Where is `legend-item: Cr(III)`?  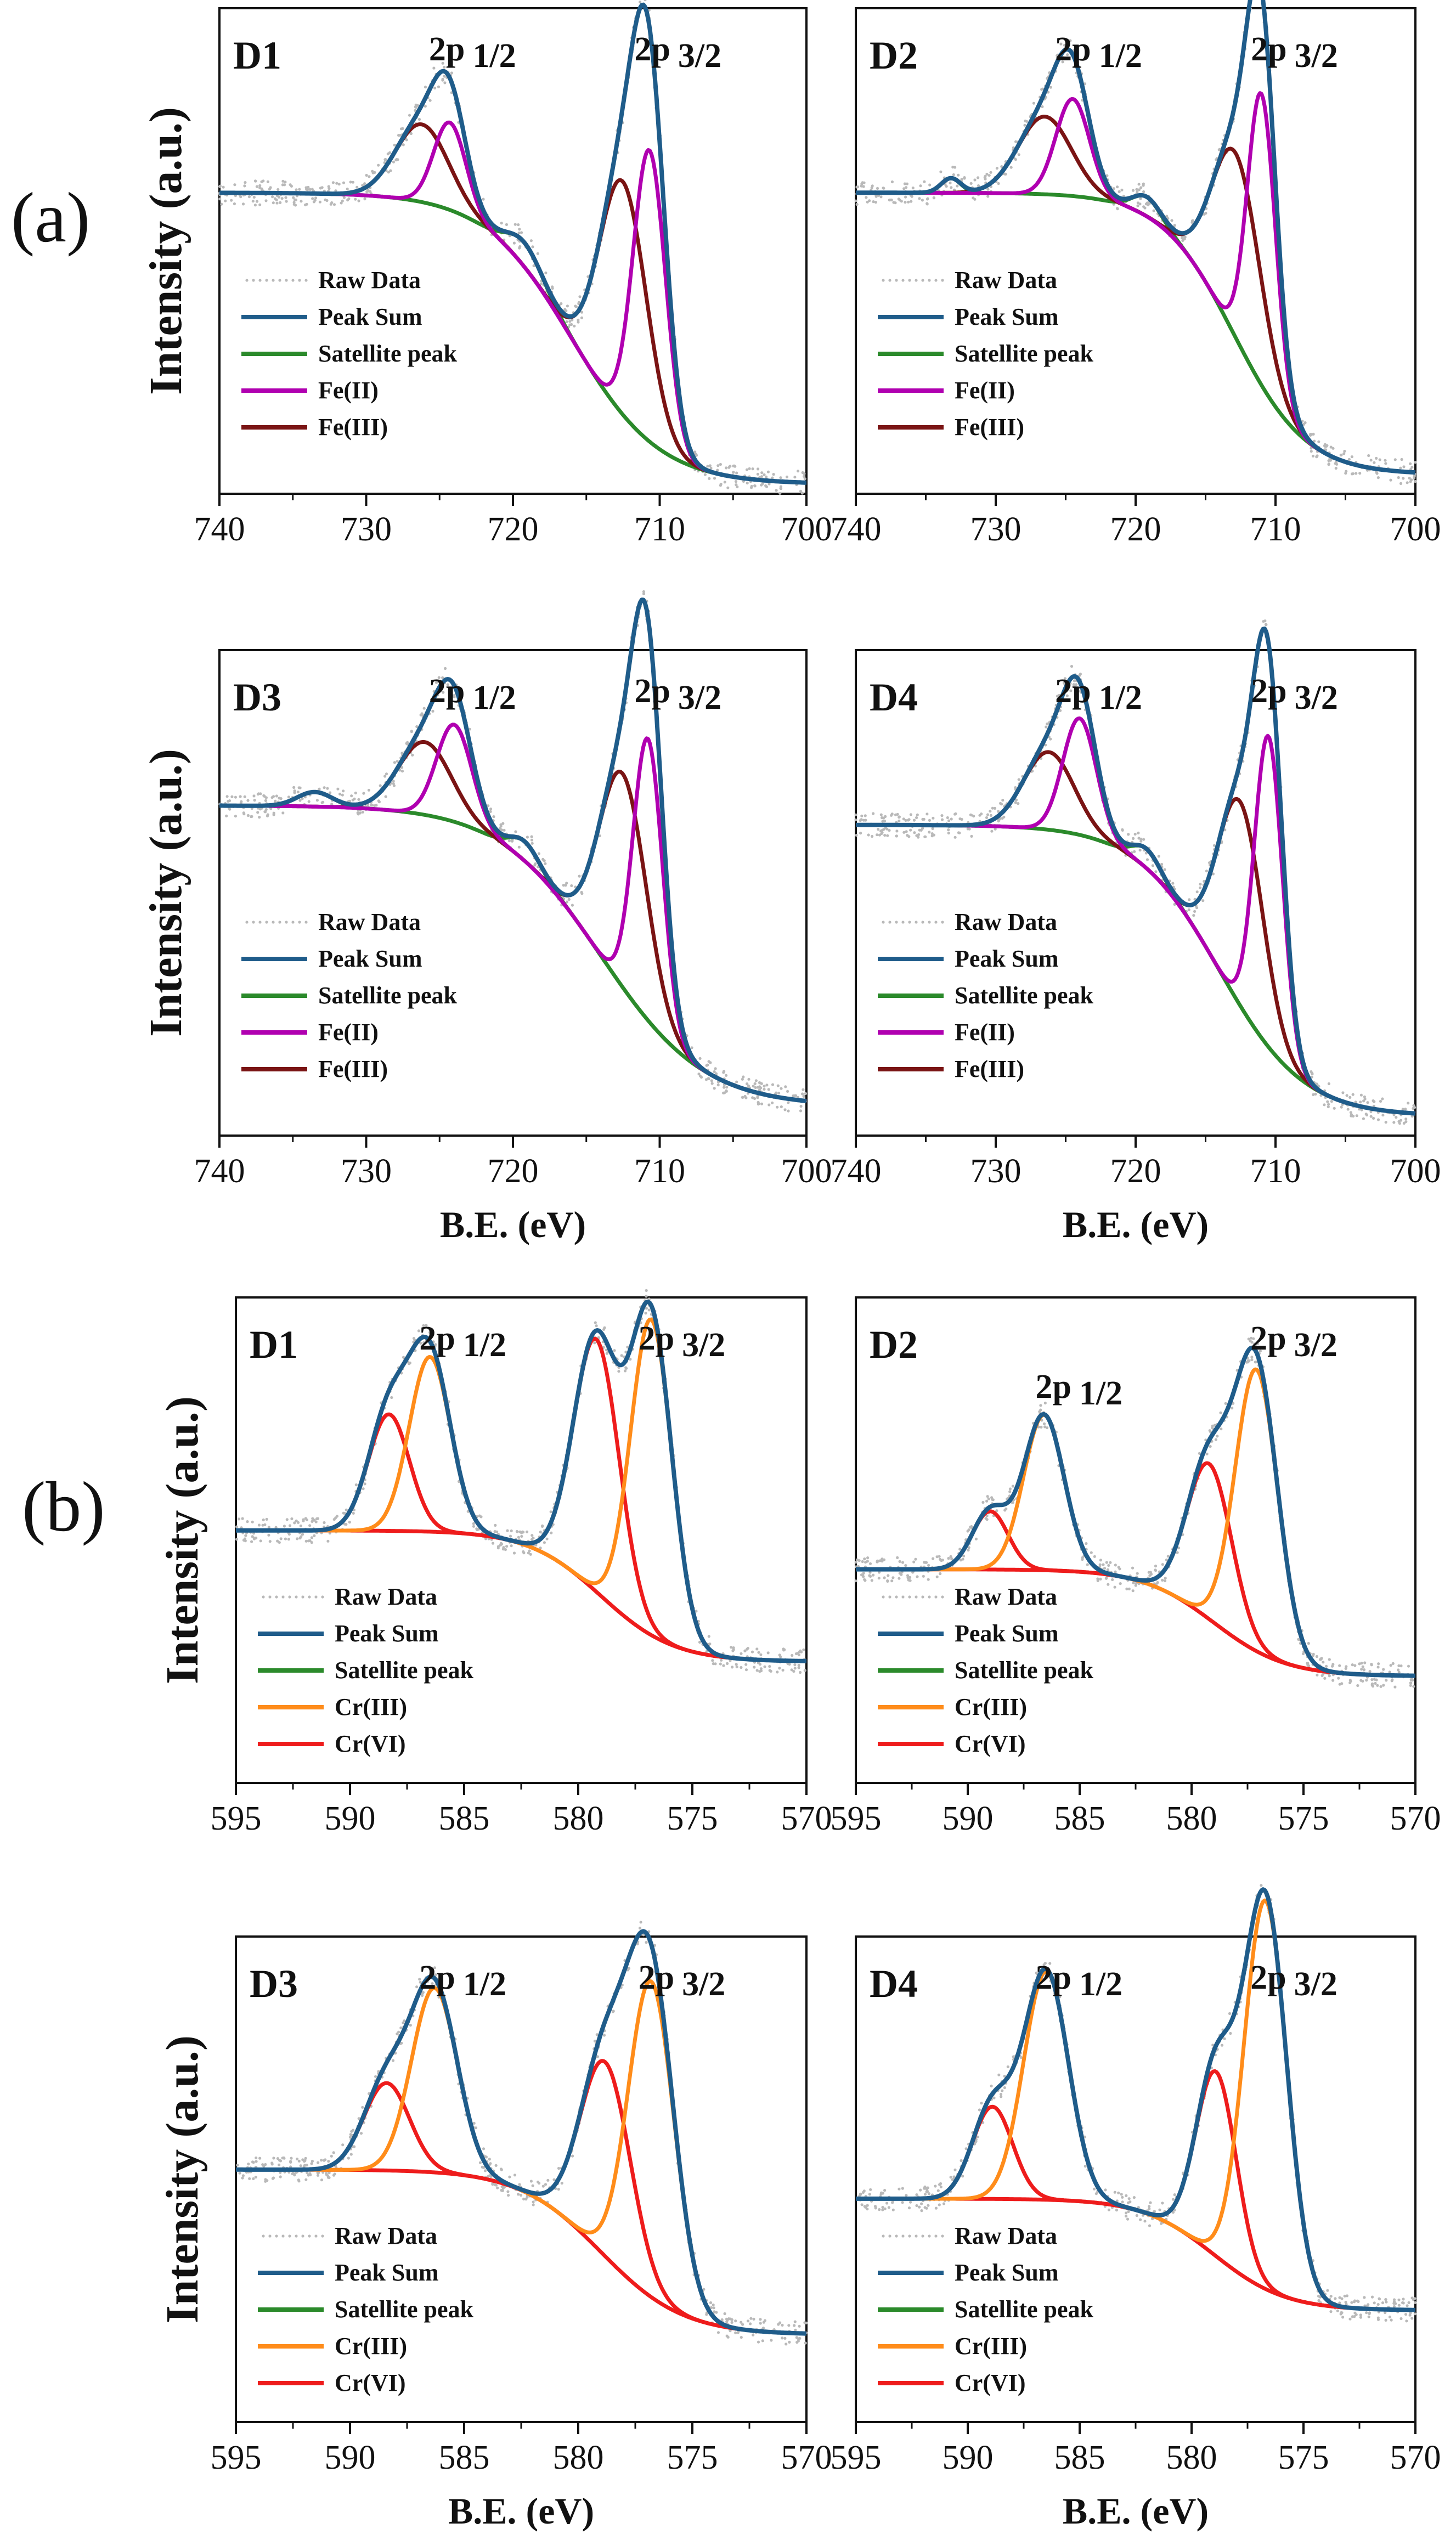 legend-item: Cr(III) is located at coordinates (371, 1707).